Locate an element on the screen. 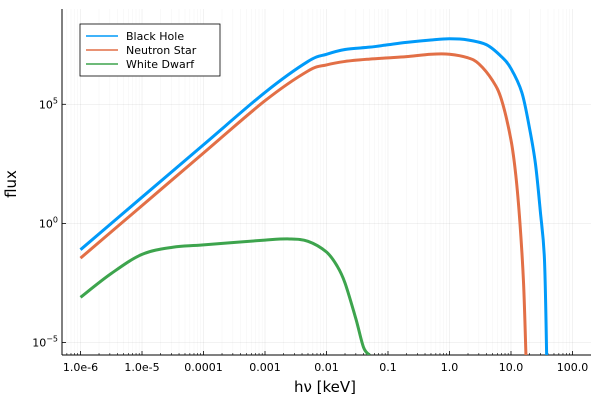  x-tick-label: 0.01 is located at coordinates (326, 367).